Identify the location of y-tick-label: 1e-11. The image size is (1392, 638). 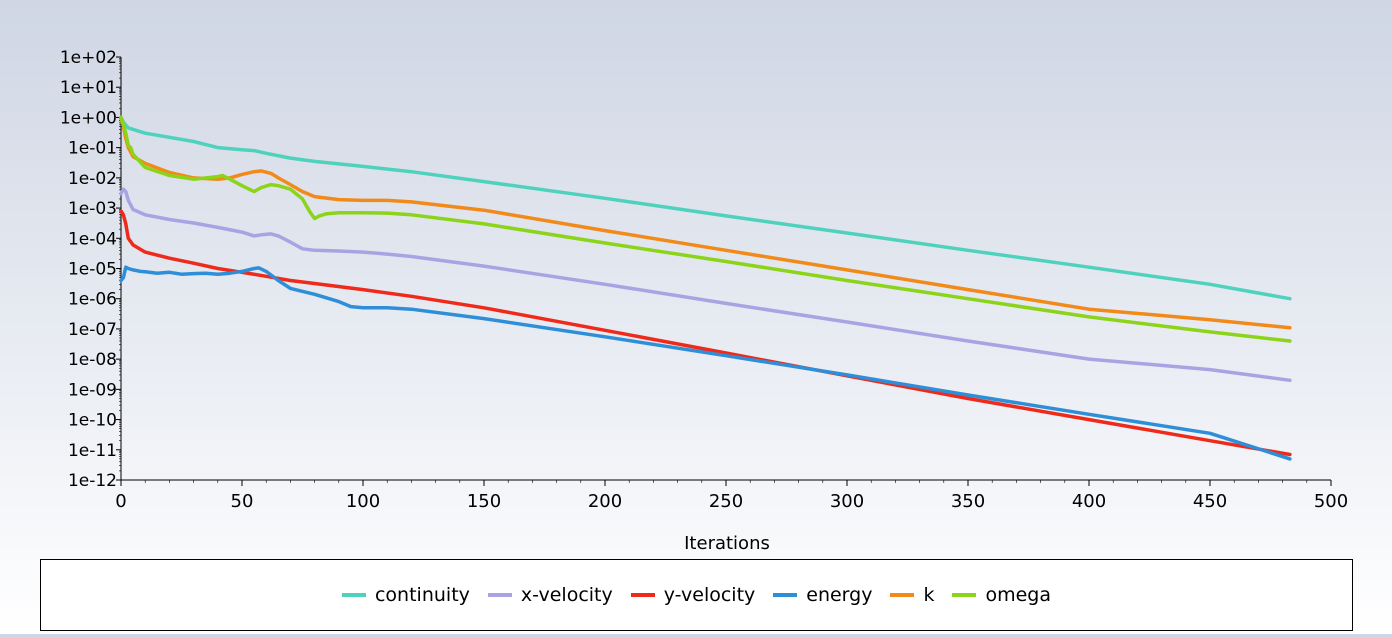
(92, 451).